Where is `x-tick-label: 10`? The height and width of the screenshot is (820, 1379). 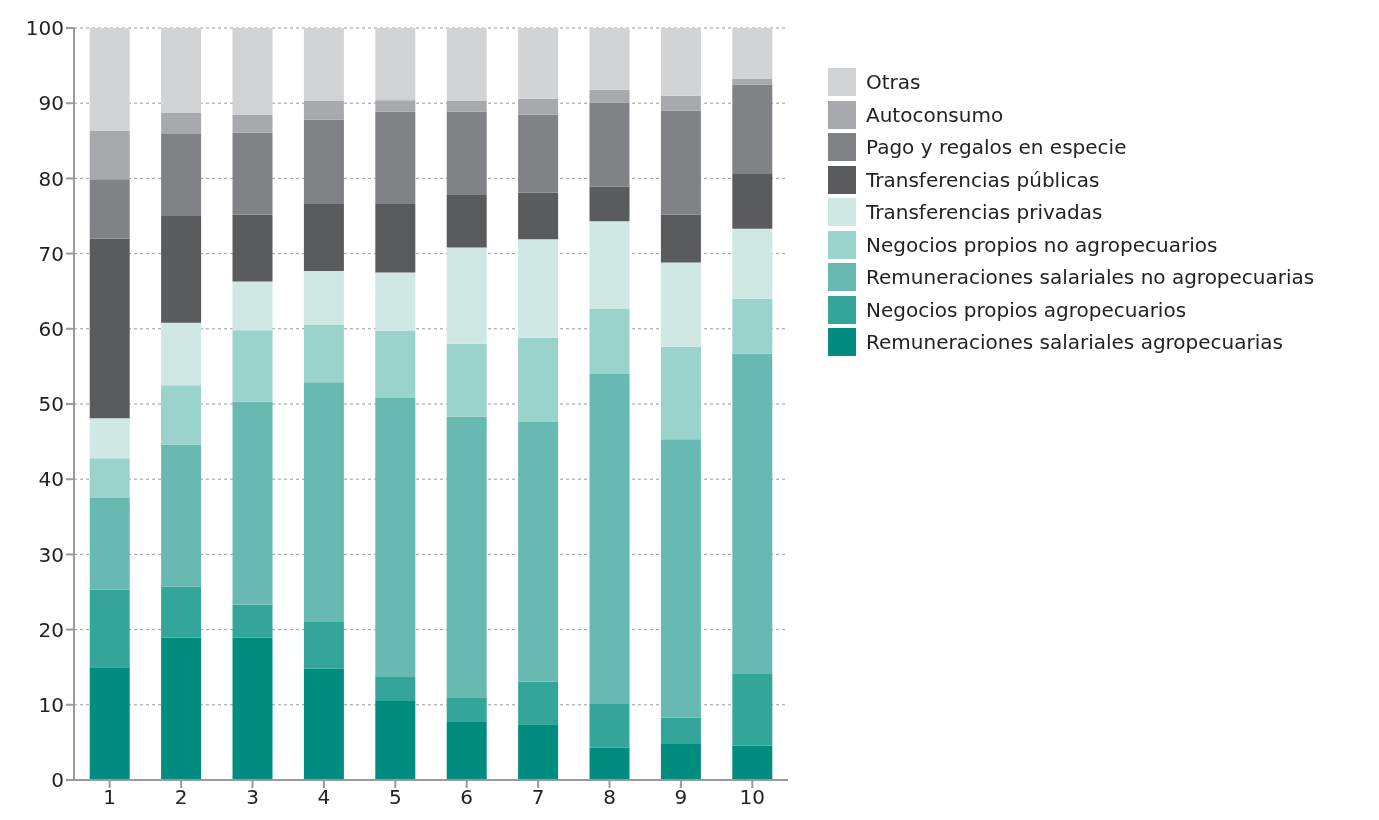 x-tick-label: 10 is located at coordinates (752, 797).